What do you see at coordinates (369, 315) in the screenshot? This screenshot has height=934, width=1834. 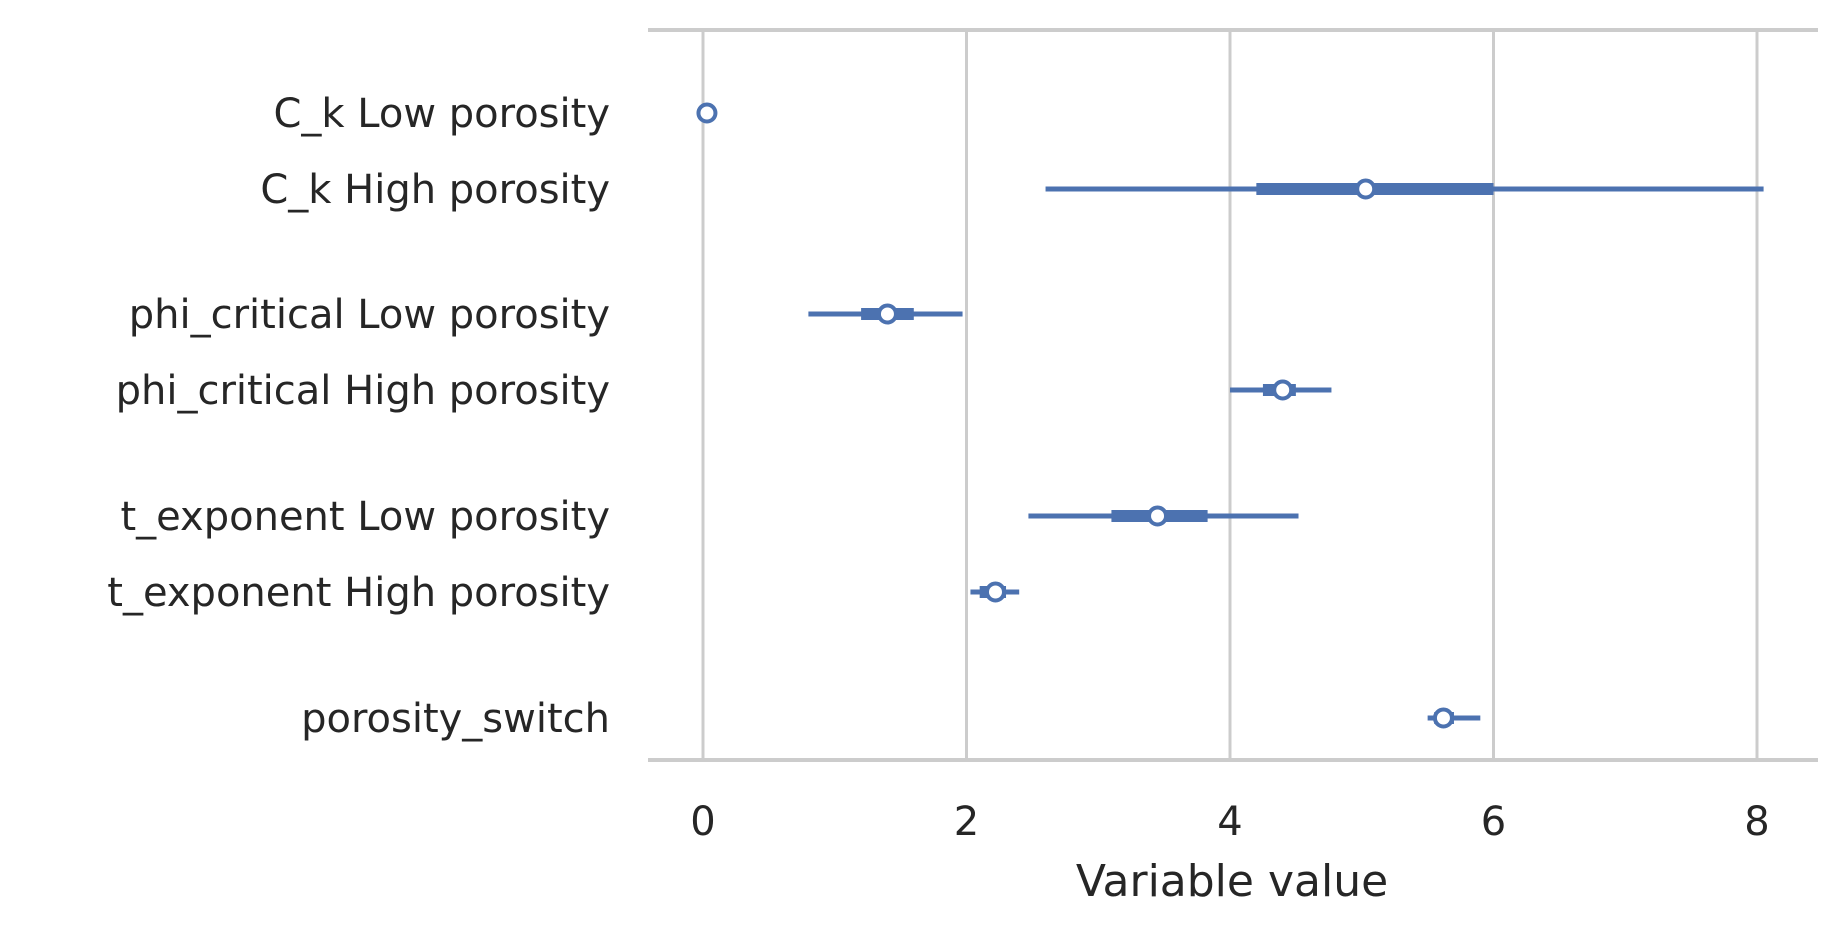 I see `category-label-2: phi_critical Low porosity` at bounding box center [369, 315].